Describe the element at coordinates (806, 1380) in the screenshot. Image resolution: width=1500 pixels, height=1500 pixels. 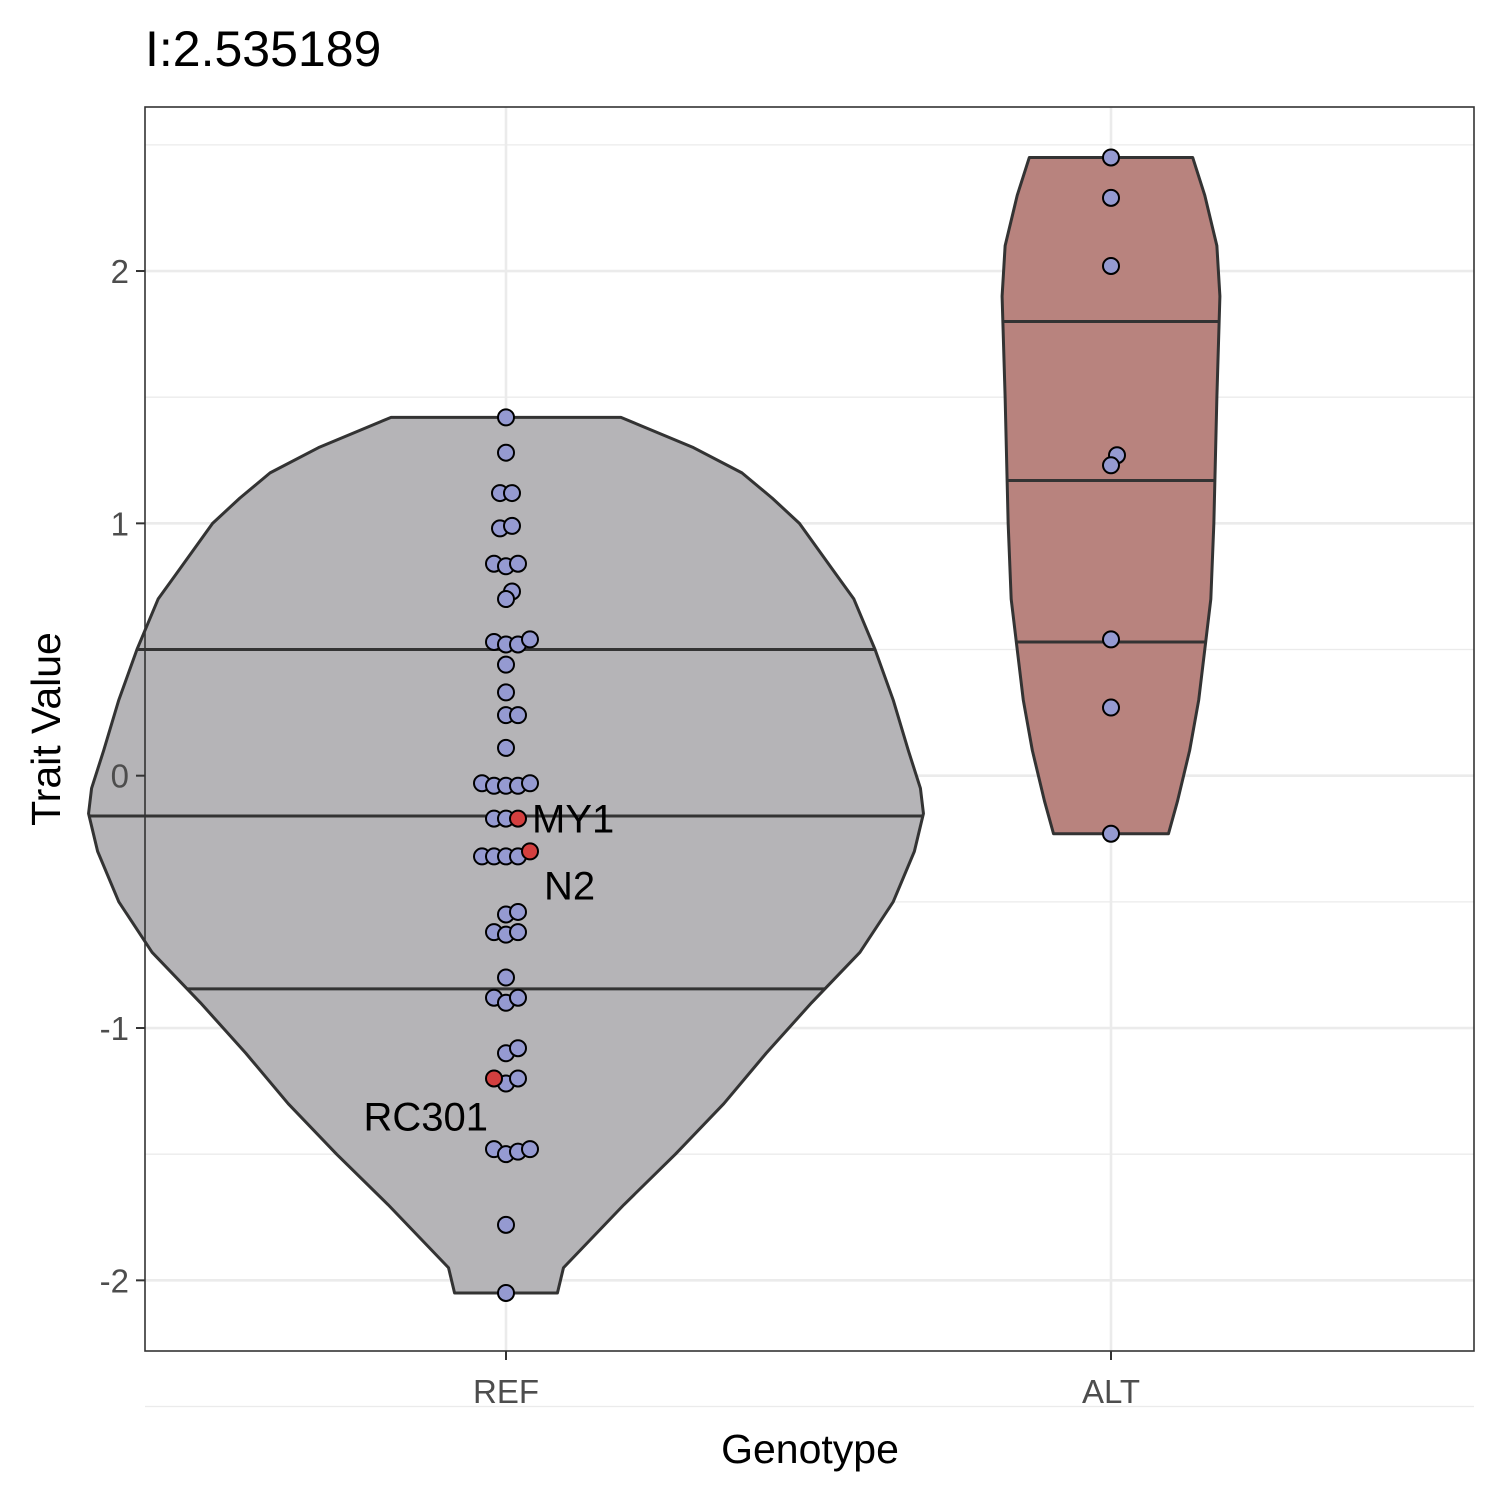
I see `x-axis: REF ALT` at that location.